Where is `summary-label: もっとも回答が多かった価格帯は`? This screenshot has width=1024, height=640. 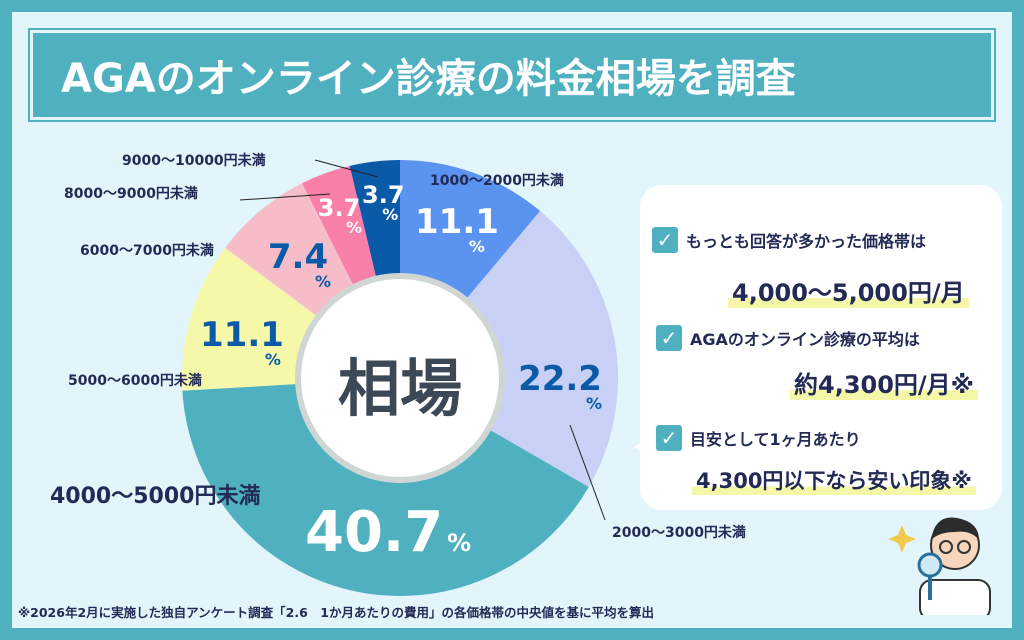 summary-label: もっとも回答が多かった価格帯は is located at coordinates (806, 241).